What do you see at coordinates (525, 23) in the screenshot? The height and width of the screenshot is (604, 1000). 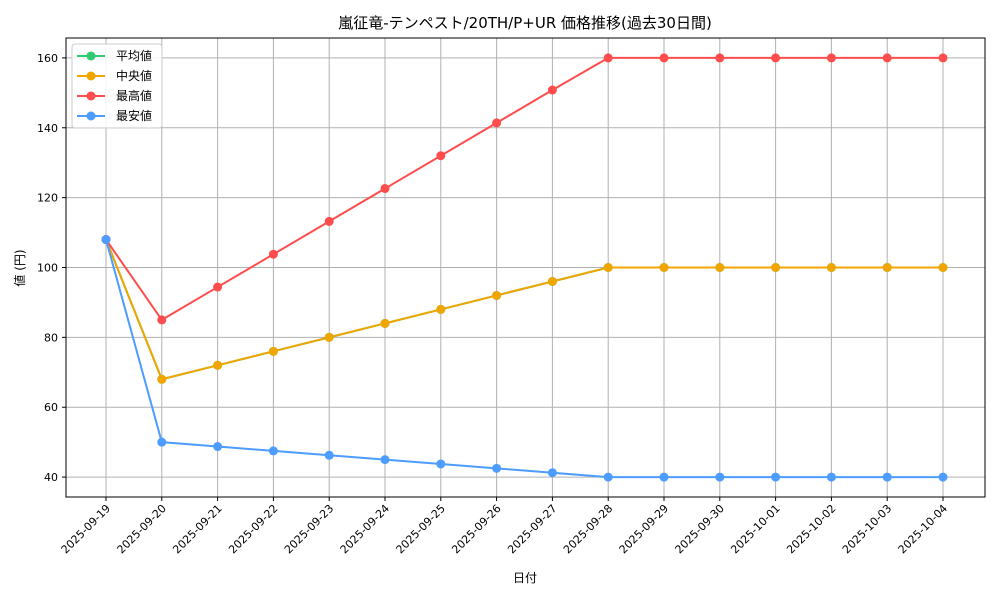 I see `chart-title: 嵐征竜-テンペスト/20TH/P+UR 価格推移(過去30日間)` at bounding box center [525, 23].